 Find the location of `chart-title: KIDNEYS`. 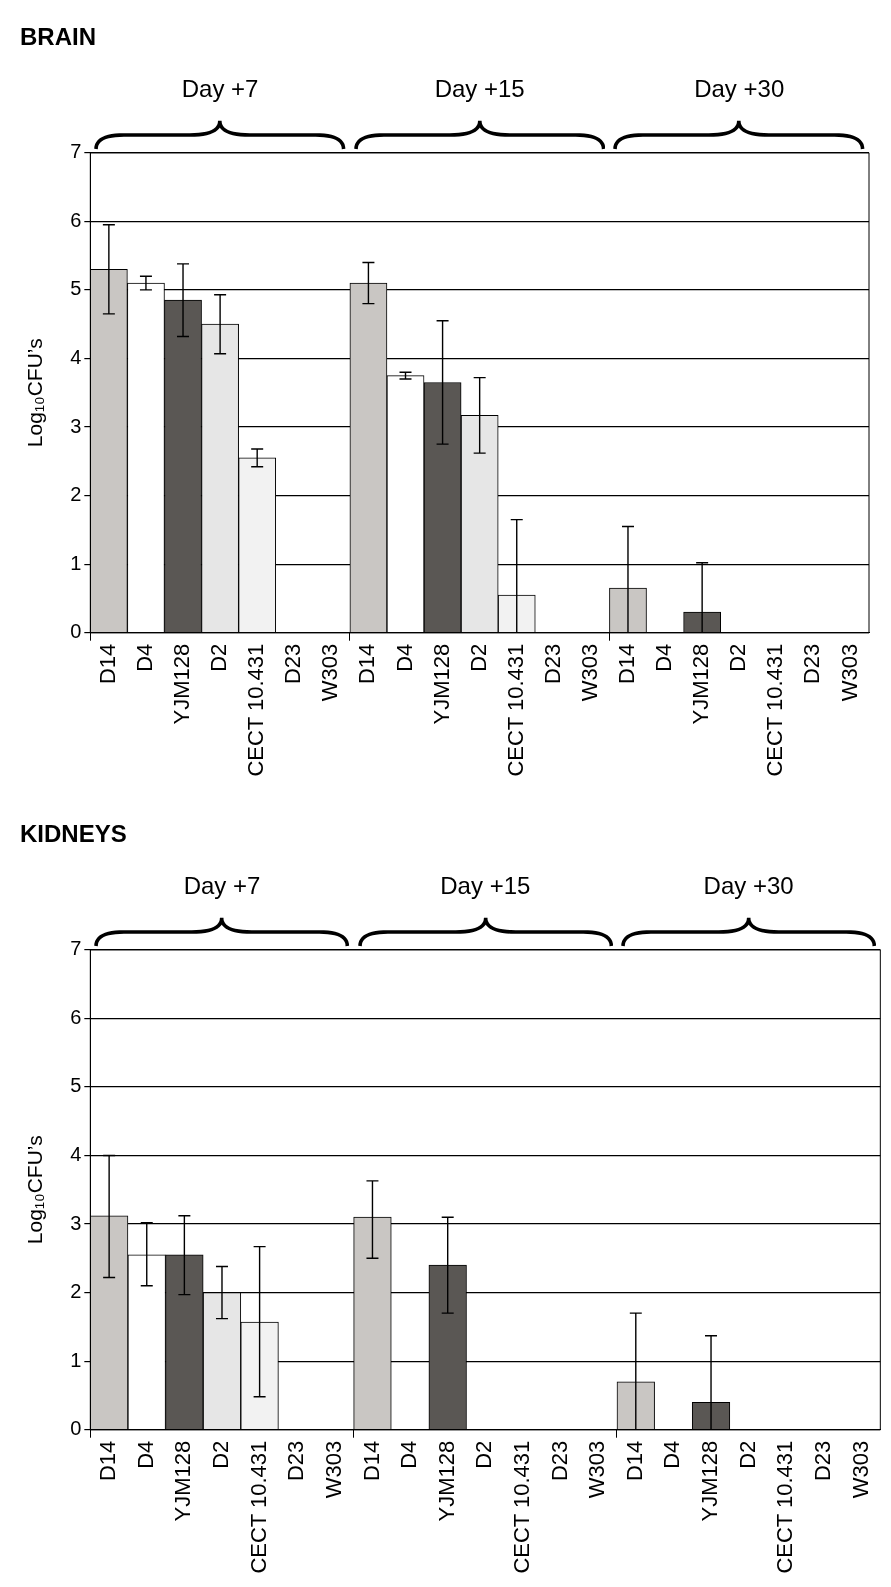

chart-title: KIDNEYS is located at coordinates (73, 834).